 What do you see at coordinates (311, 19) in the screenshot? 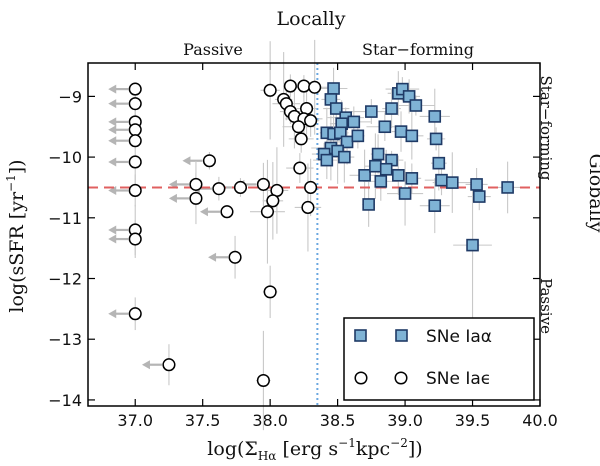
I see `chart-title-top: Locally` at bounding box center [311, 19].